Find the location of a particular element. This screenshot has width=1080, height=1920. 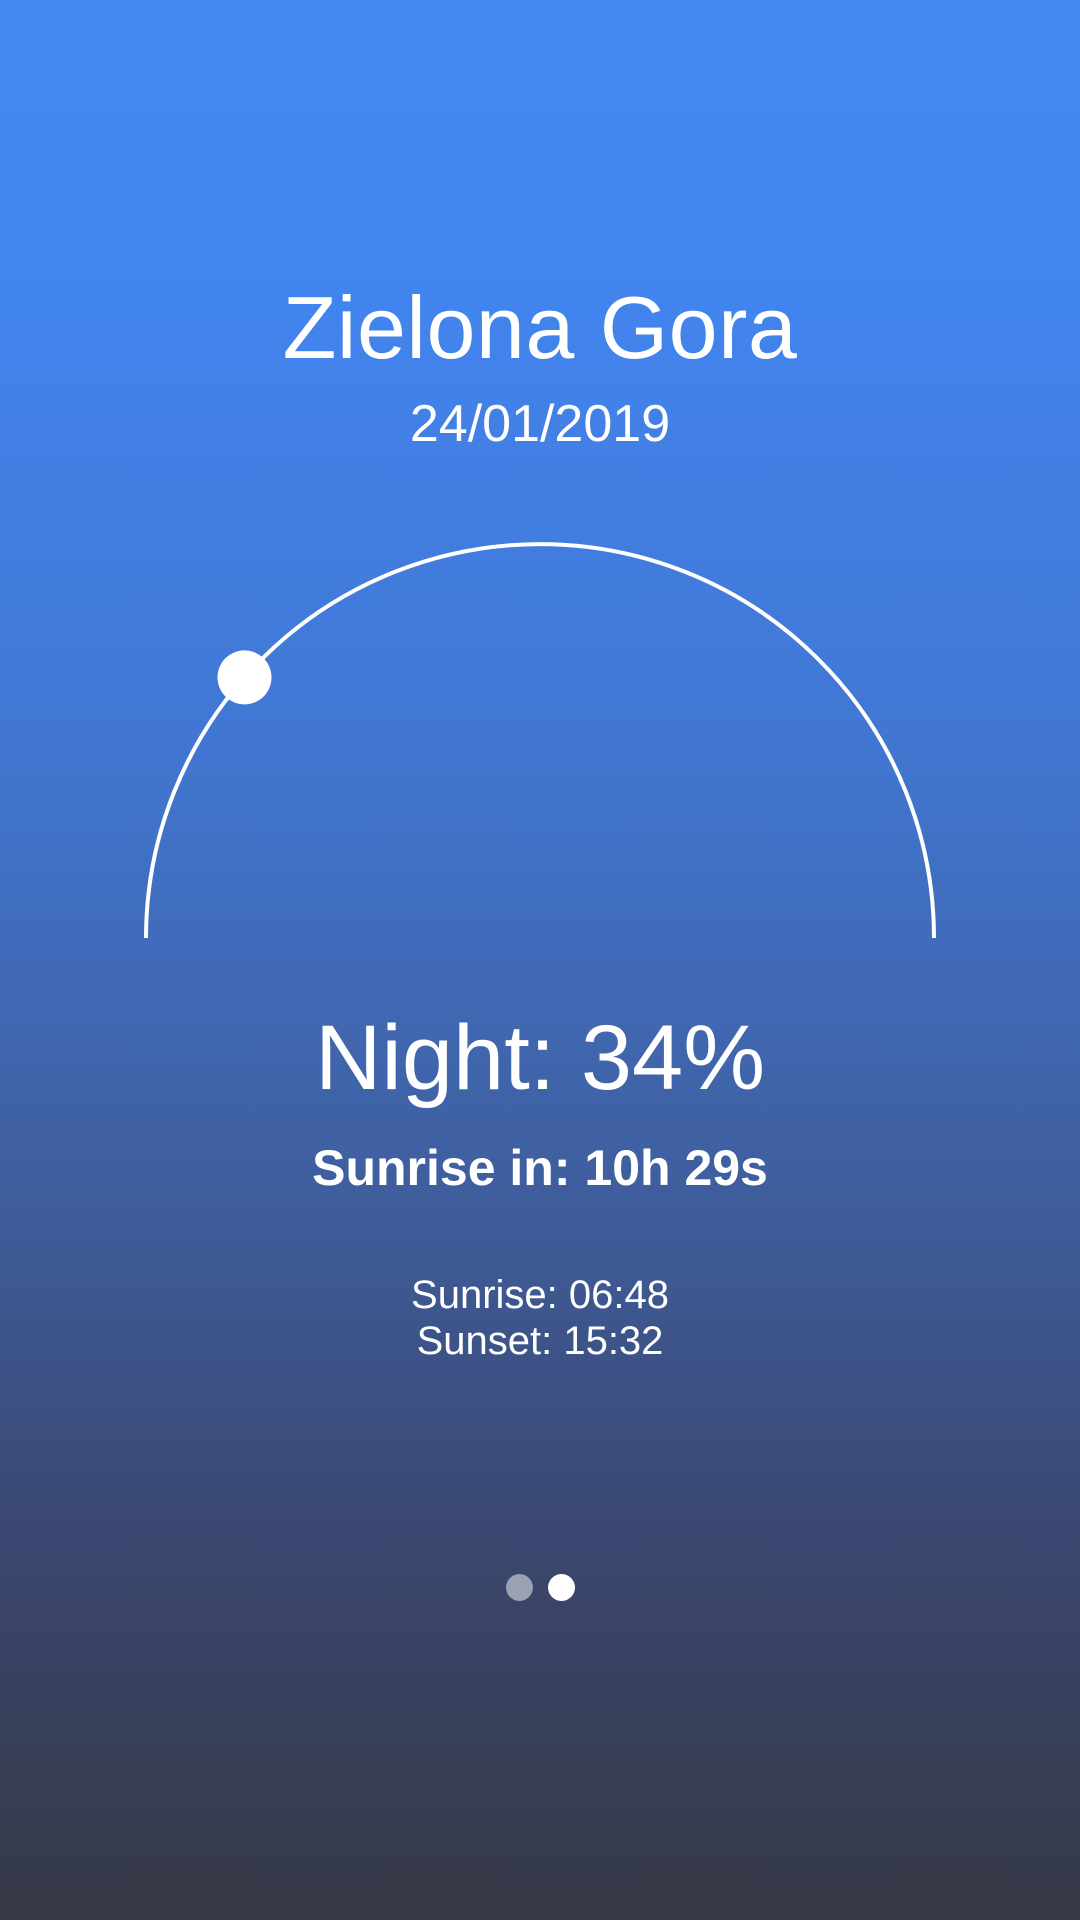

city-name: Zielona Gora is located at coordinates (540, 327).